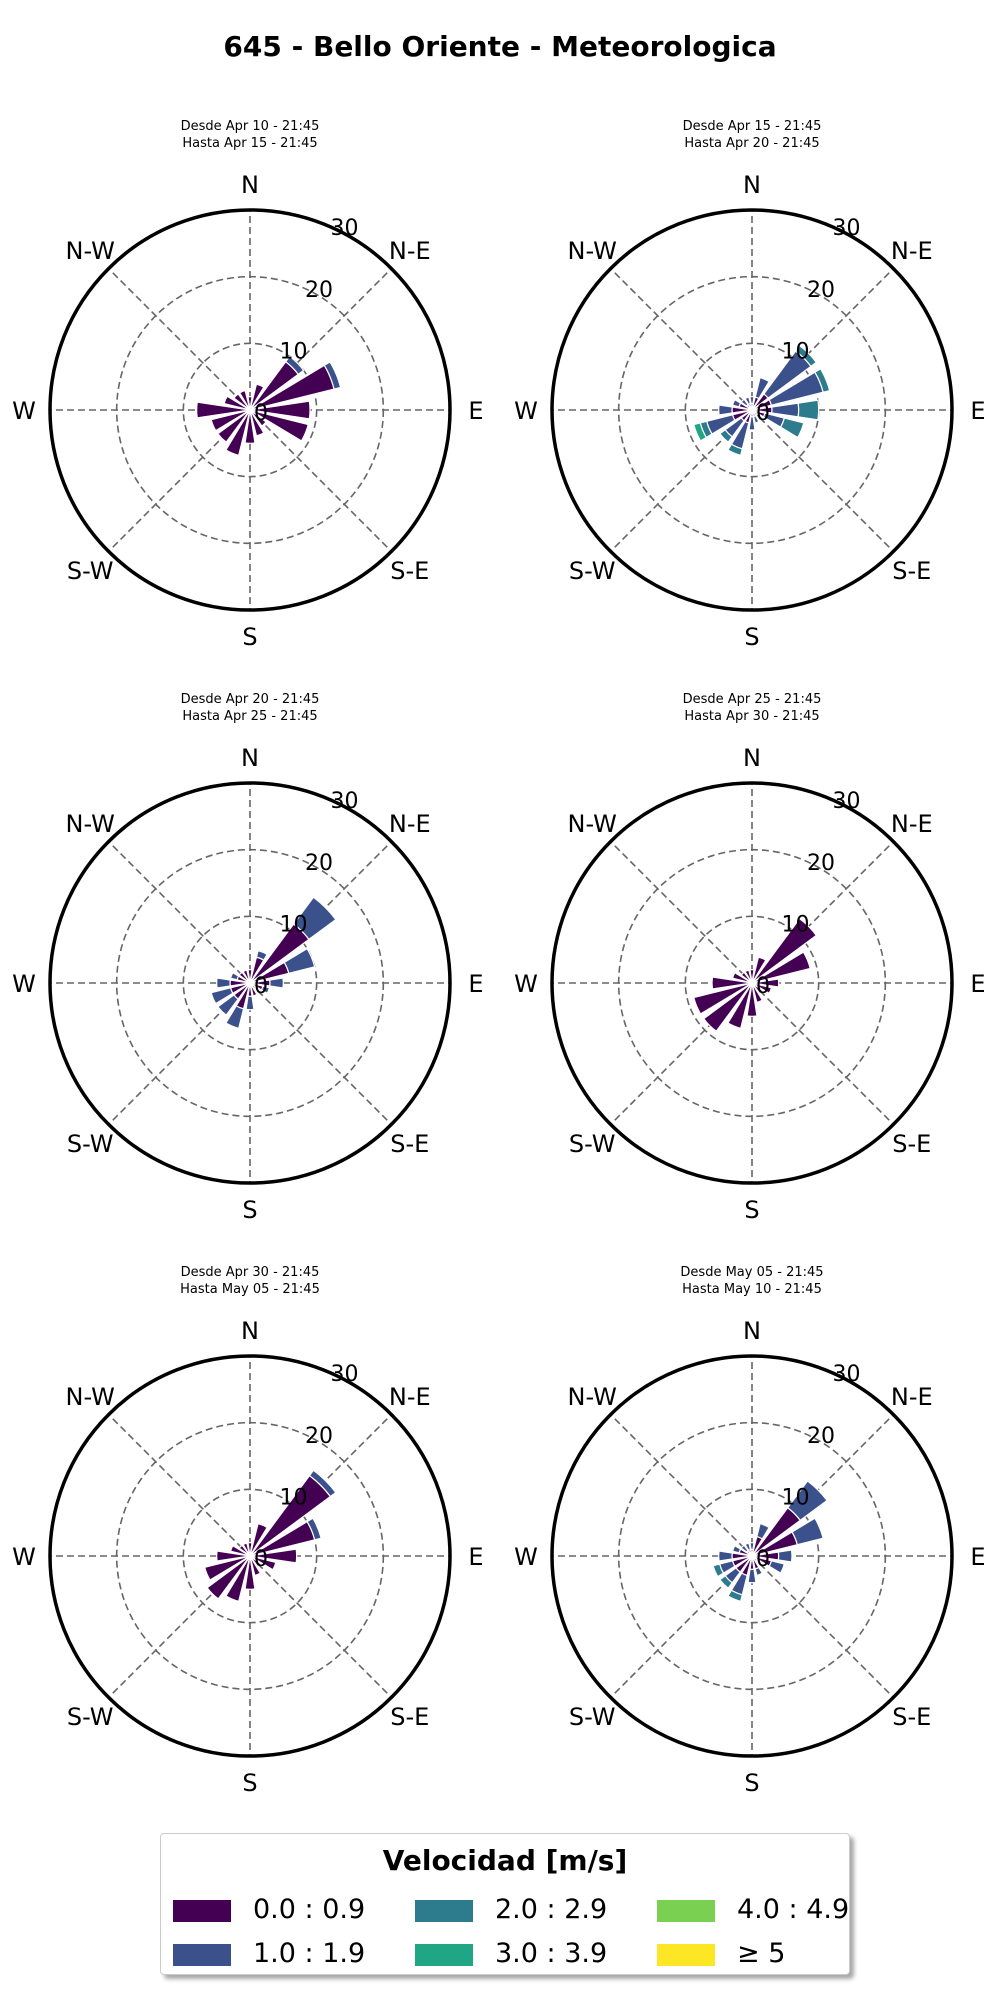 The image size is (1000, 2000). Describe the element at coordinates (751, 1272) in the screenshot. I see `subtitle-from: Desde May 05 - 21:45` at that location.